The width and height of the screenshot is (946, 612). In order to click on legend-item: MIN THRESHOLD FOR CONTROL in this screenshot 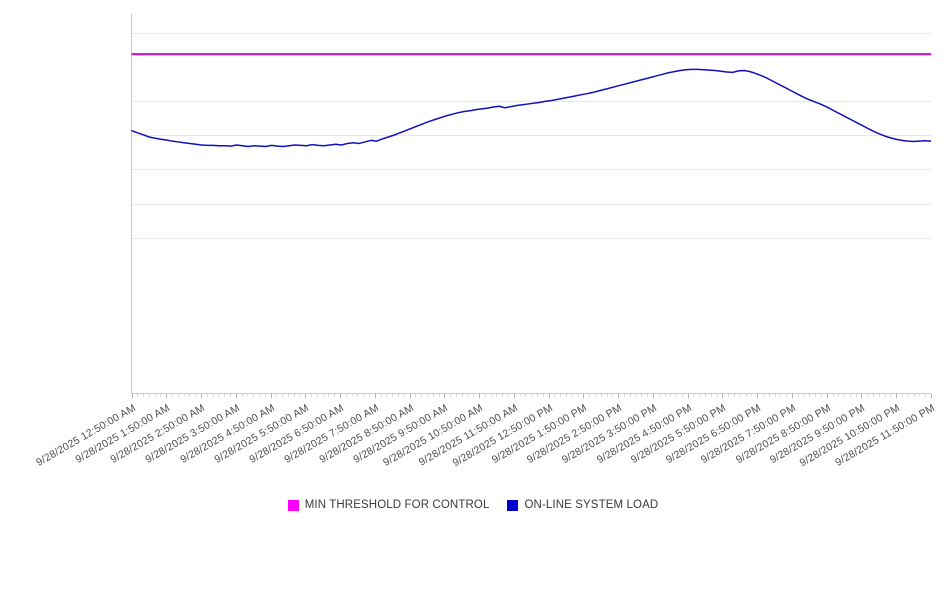, I will do `click(388, 505)`.